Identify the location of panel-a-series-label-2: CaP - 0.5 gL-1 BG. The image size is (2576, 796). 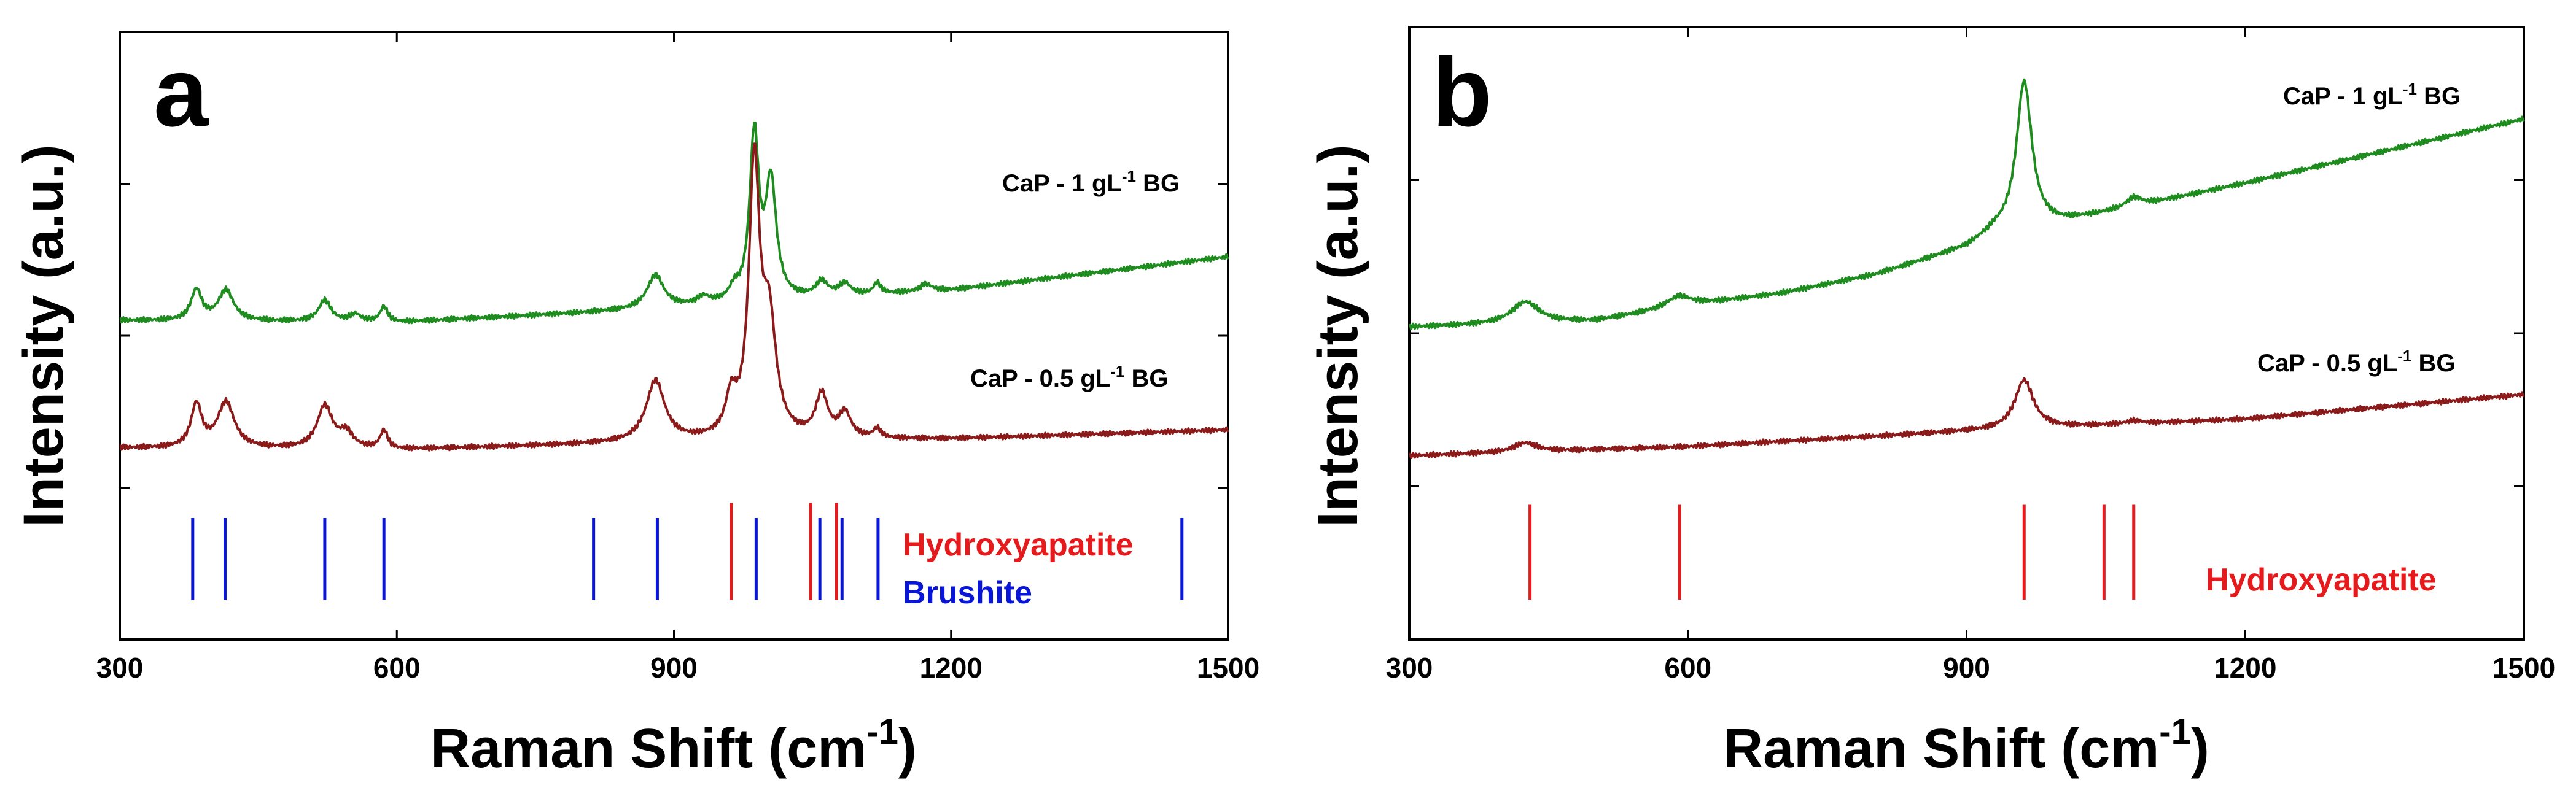
(1069, 377).